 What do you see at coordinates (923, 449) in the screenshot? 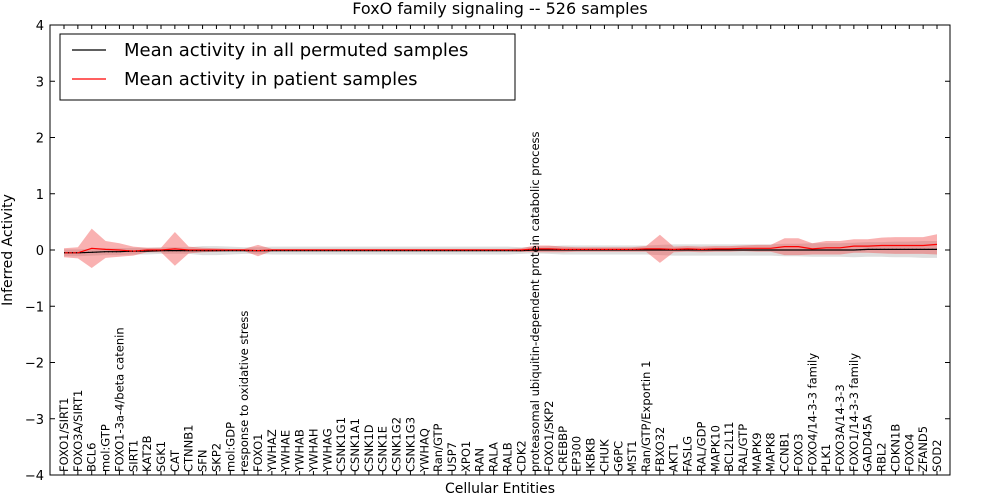
I see `category-label: ZFAND5` at bounding box center [923, 449].